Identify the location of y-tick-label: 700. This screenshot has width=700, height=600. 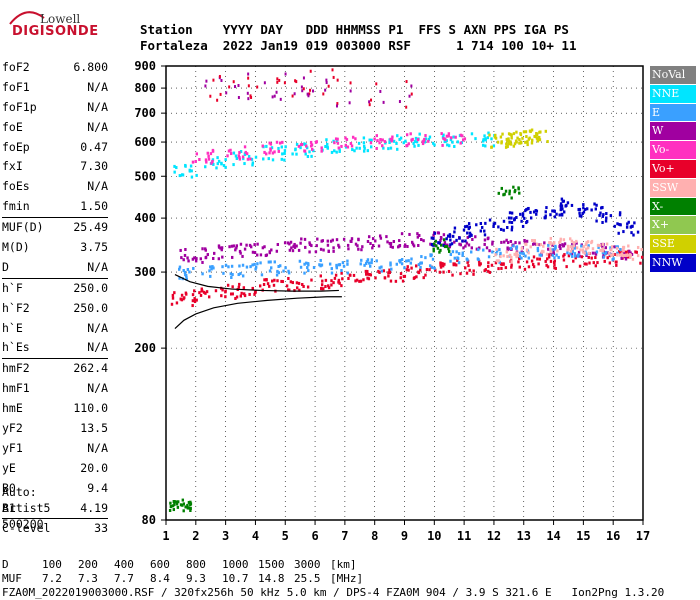
(145, 113).